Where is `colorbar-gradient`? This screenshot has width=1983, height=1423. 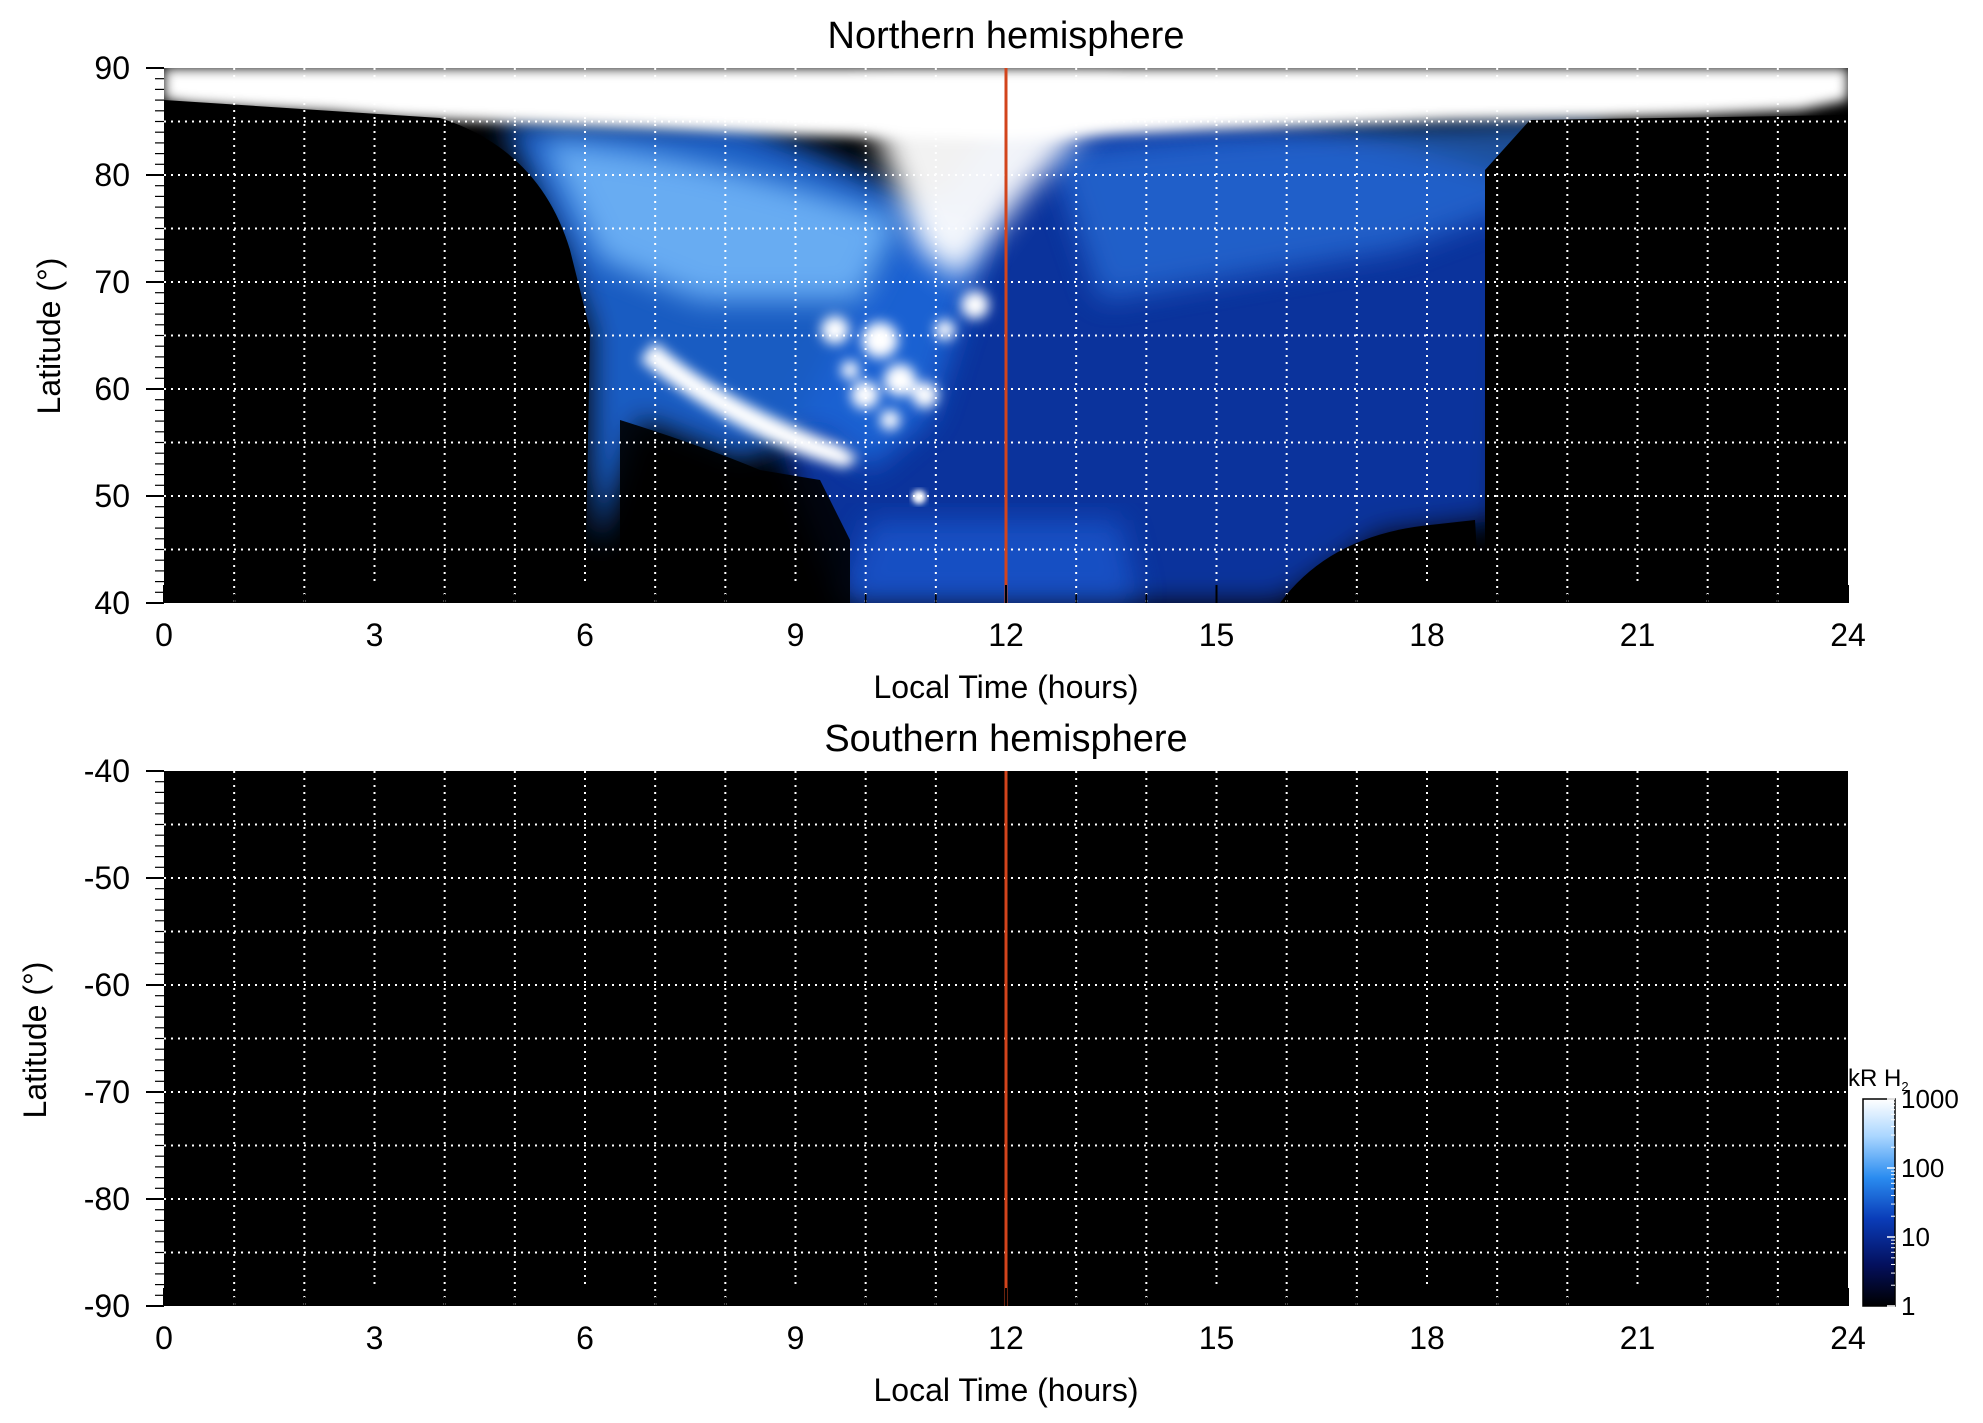
colorbar-gradient is located at coordinates (1879, 1202).